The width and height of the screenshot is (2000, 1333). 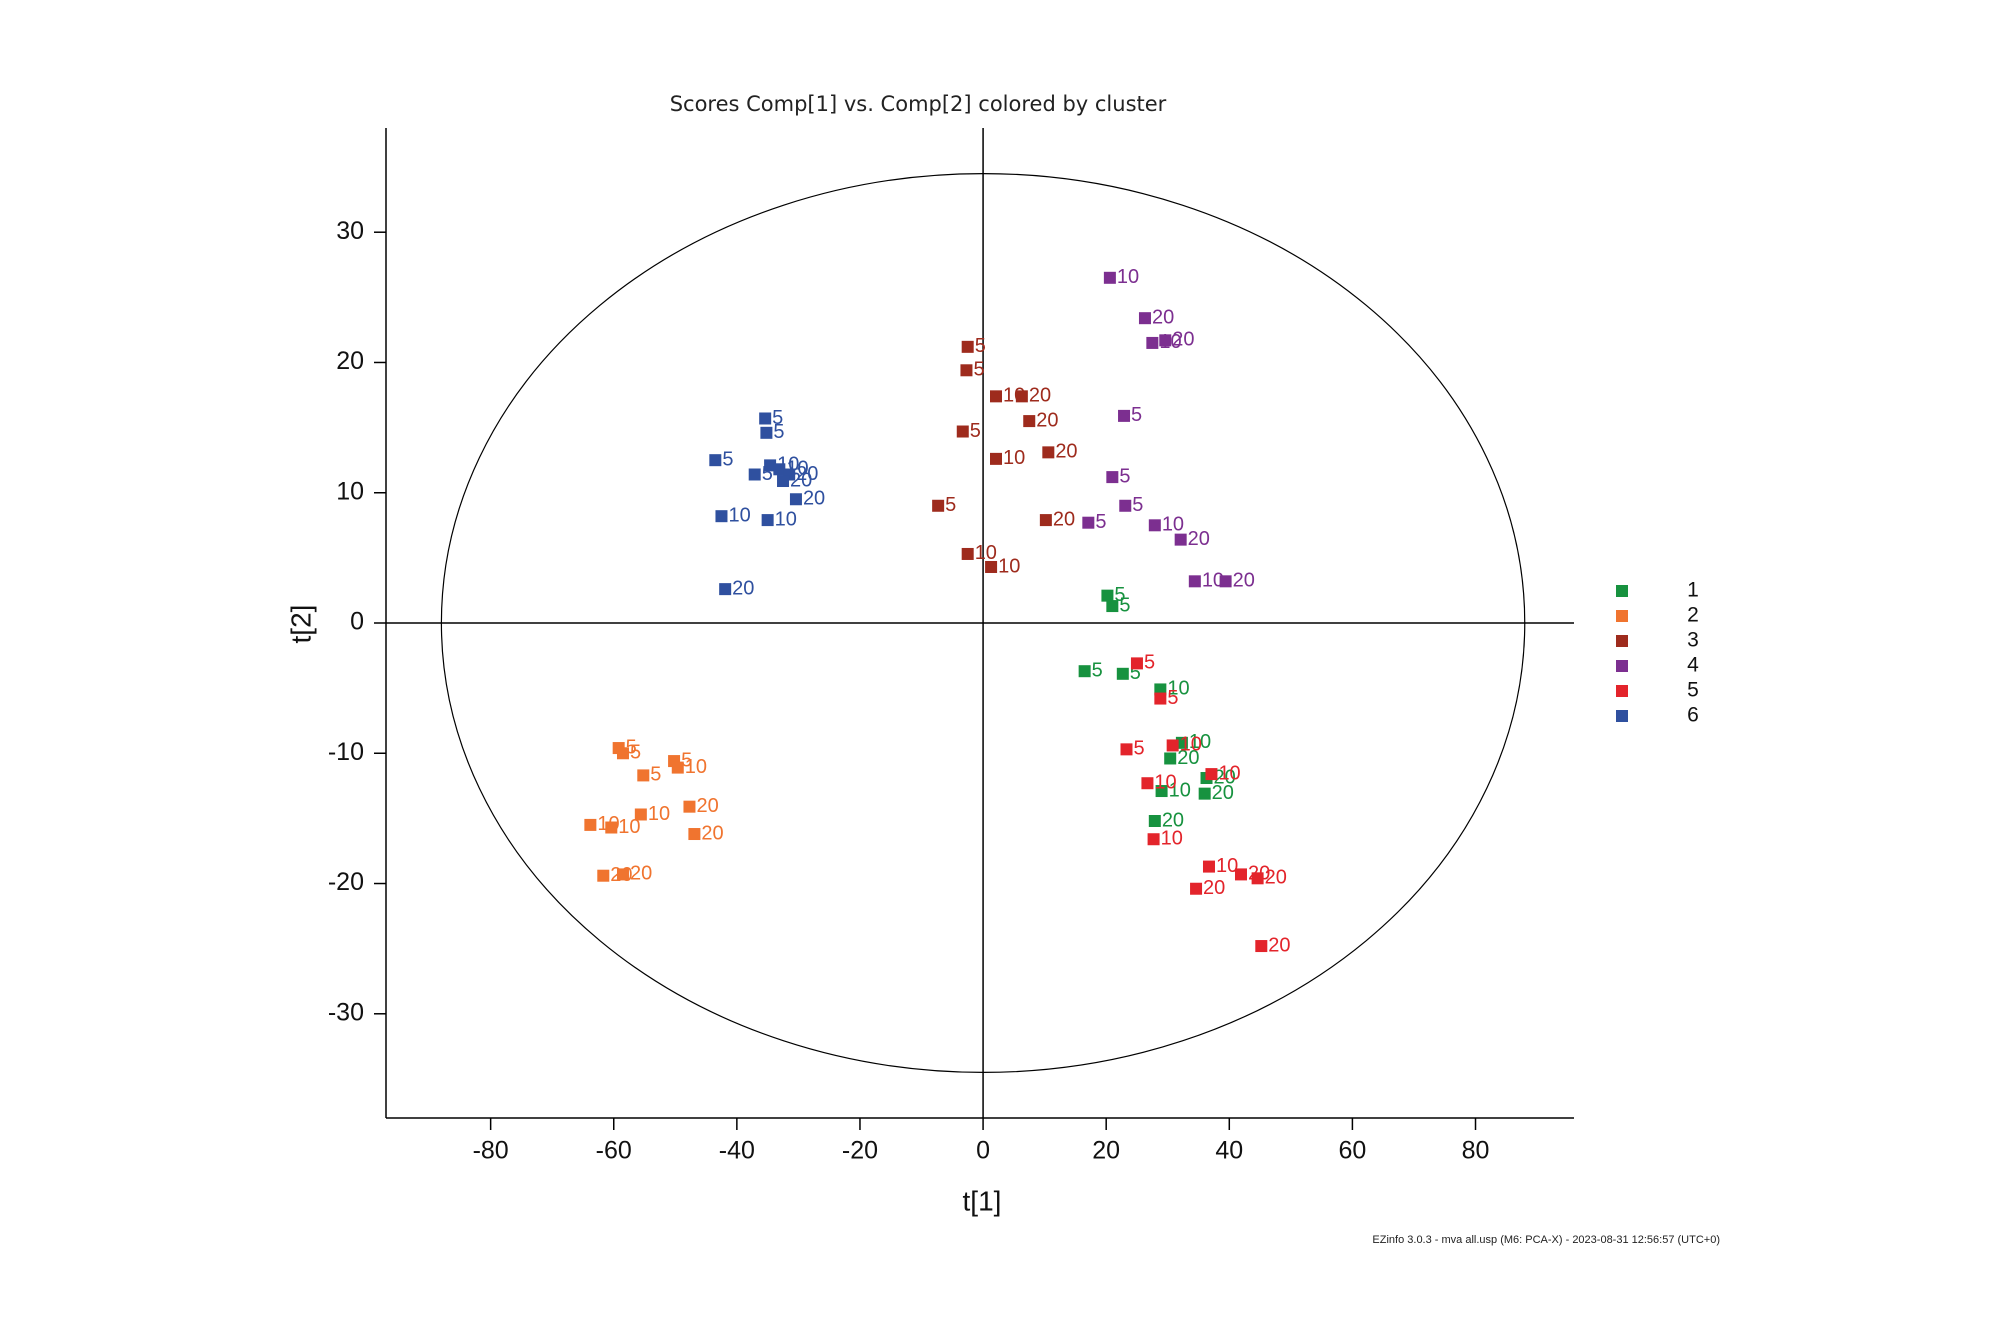 I want to click on legend-label: 6, so click(x=1693, y=715).